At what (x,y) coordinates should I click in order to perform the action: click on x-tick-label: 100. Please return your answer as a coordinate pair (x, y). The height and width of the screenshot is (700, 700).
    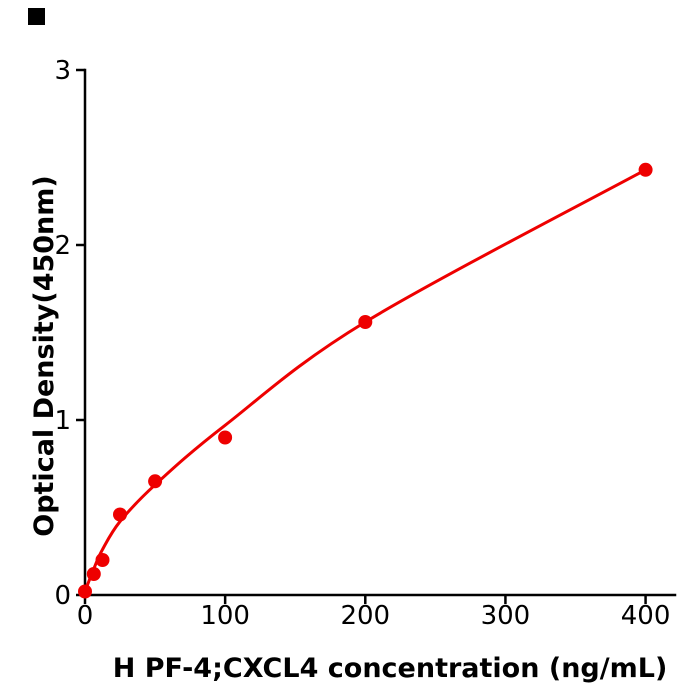
    Looking at the image, I should click on (225, 616).